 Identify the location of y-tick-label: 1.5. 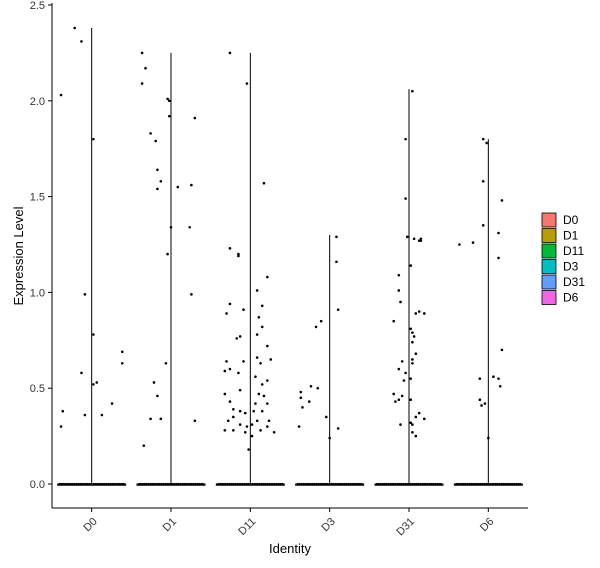
(37, 198).